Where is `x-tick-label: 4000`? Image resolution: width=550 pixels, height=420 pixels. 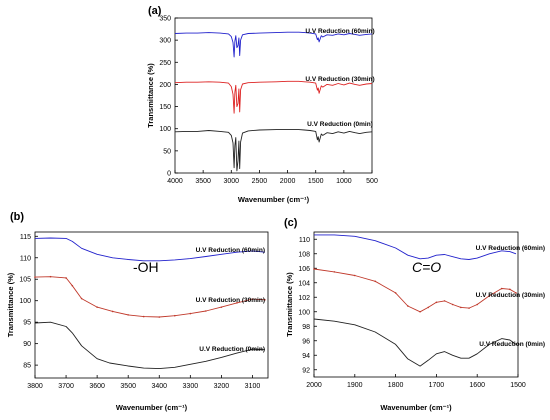
x-tick-label: 4000 is located at coordinates (175, 181).